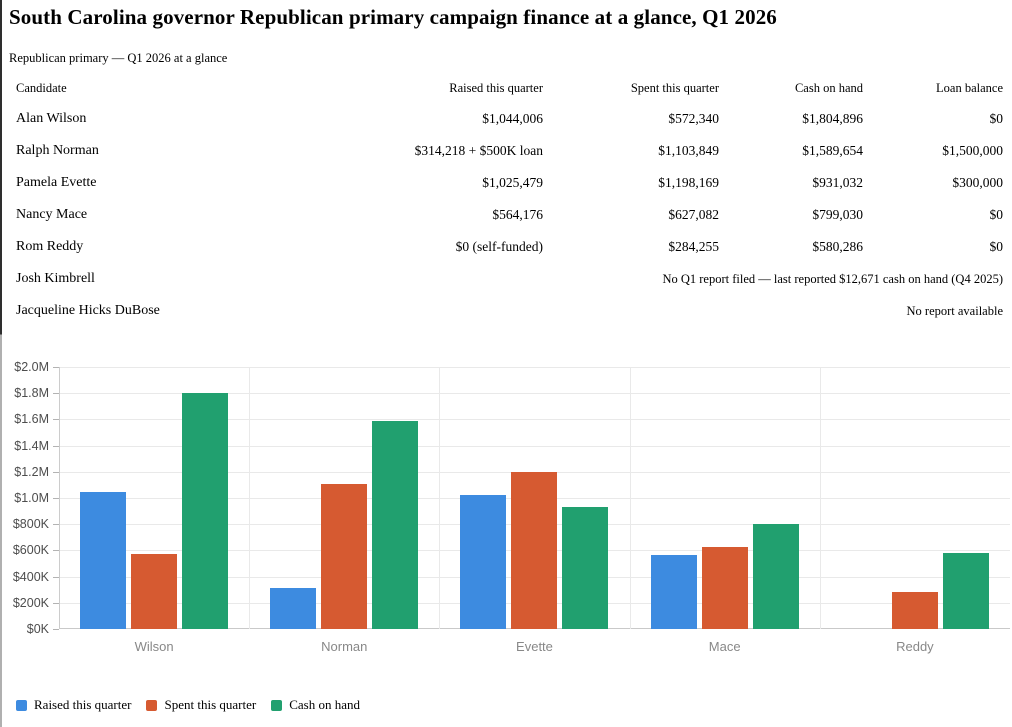  I want to click on y-axis-label: $400K, so click(30, 576).